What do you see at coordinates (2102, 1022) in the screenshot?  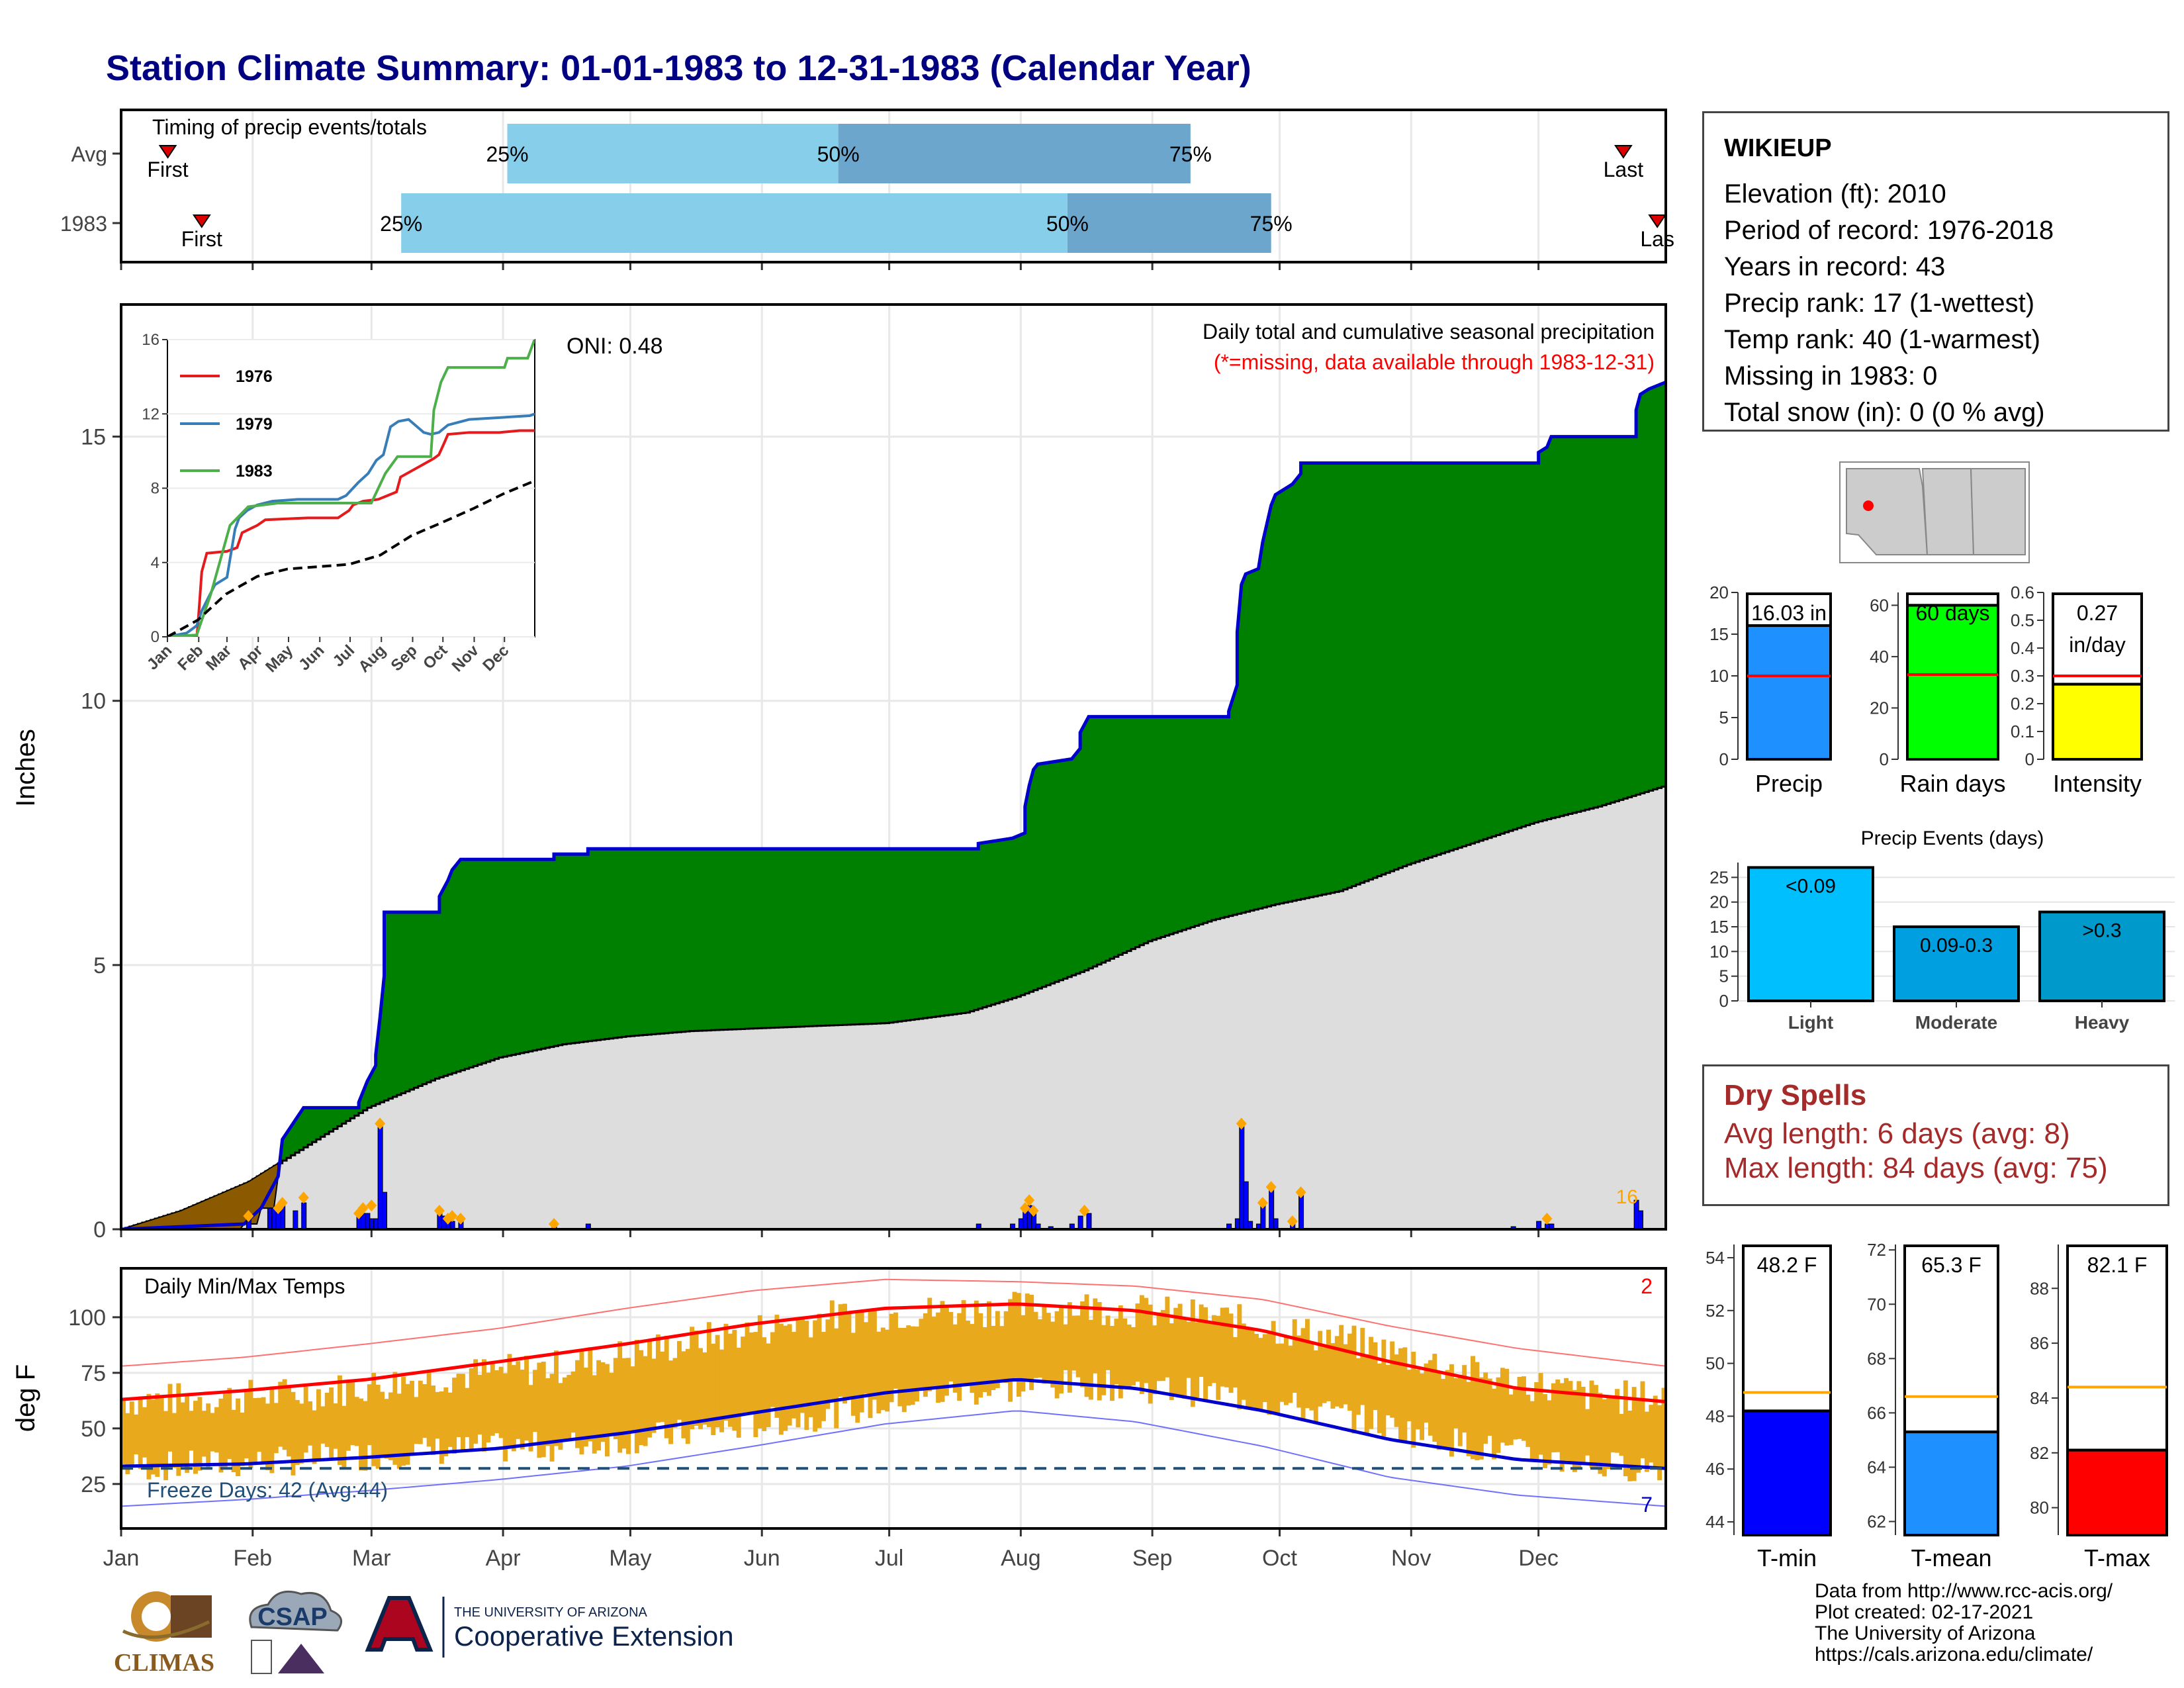 I see `precip-events-category: Heavy` at bounding box center [2102, 1022].